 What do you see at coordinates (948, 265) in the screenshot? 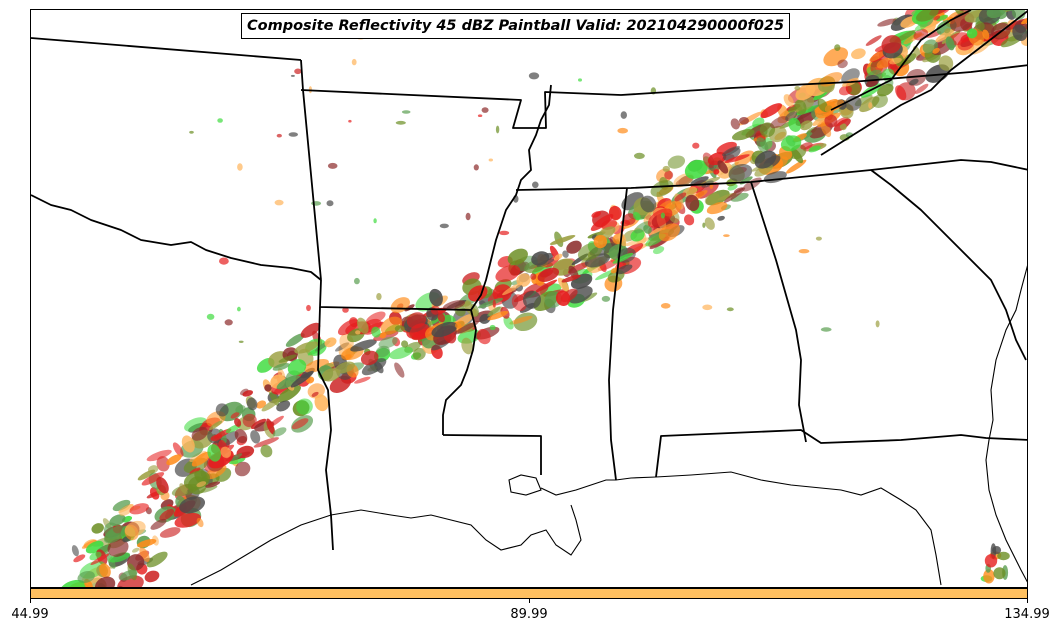
I see `georgia-carolina-border` at bounding box center [948, 265].